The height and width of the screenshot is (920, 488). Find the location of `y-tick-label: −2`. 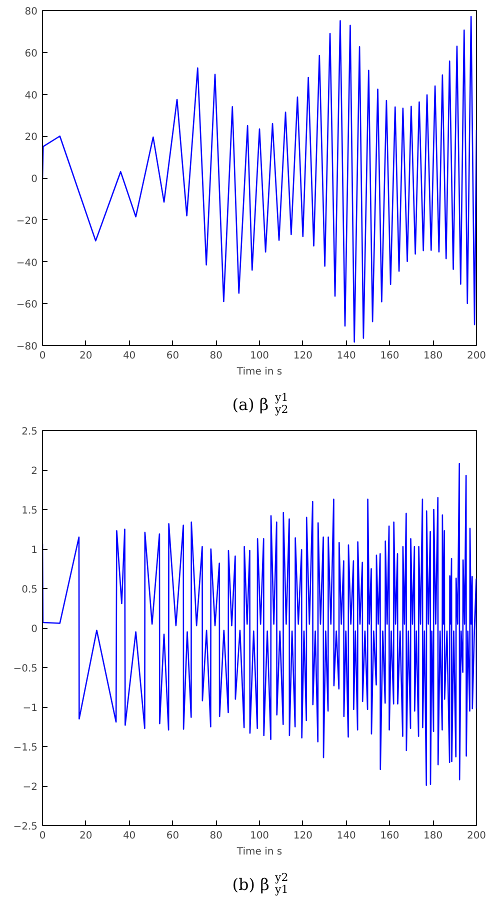

y-tick-label: −2 is located at coordinates (30, 787).